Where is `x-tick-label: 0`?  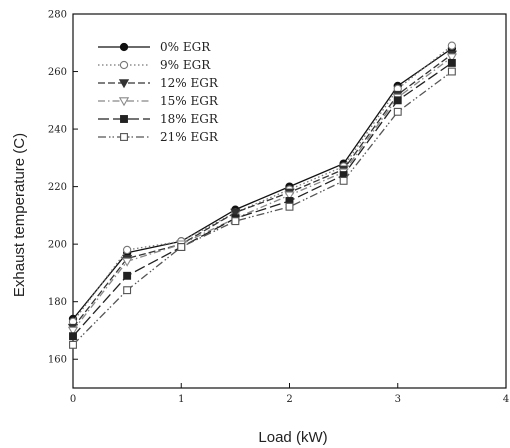
x-tick-label: 0 is located at coordinates (73, 399).